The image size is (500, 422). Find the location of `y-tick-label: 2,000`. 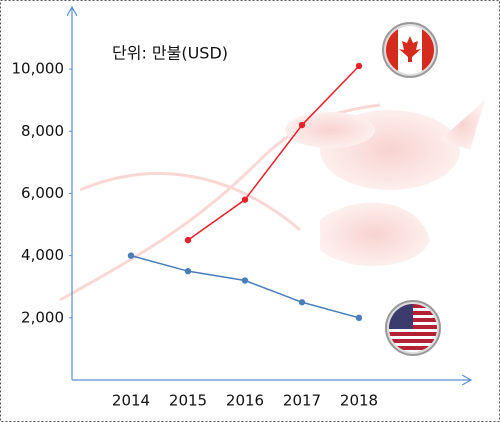

y-tick-label: 2,000 is located at coordinates (42, 317).